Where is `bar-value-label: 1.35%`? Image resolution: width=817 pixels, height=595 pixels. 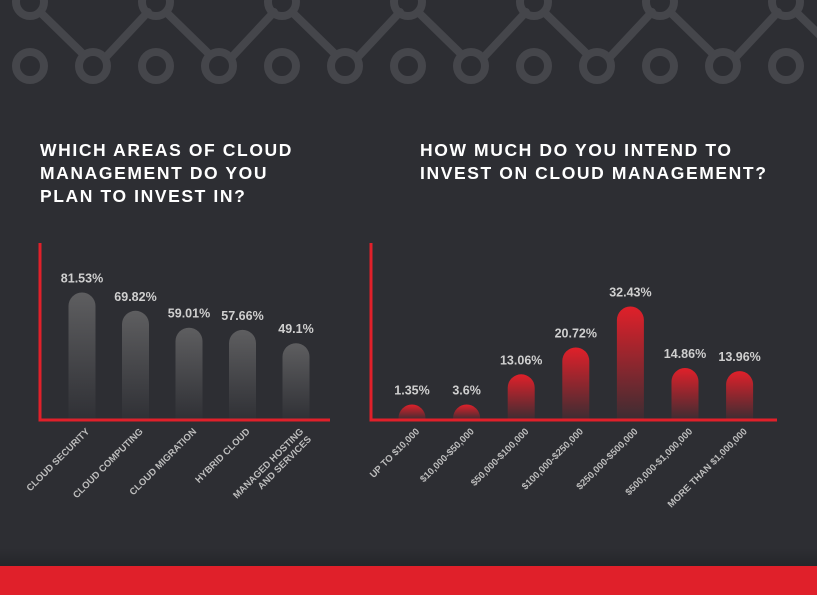
bar-value-label: 1.35% is located at coordinates (411, 391).